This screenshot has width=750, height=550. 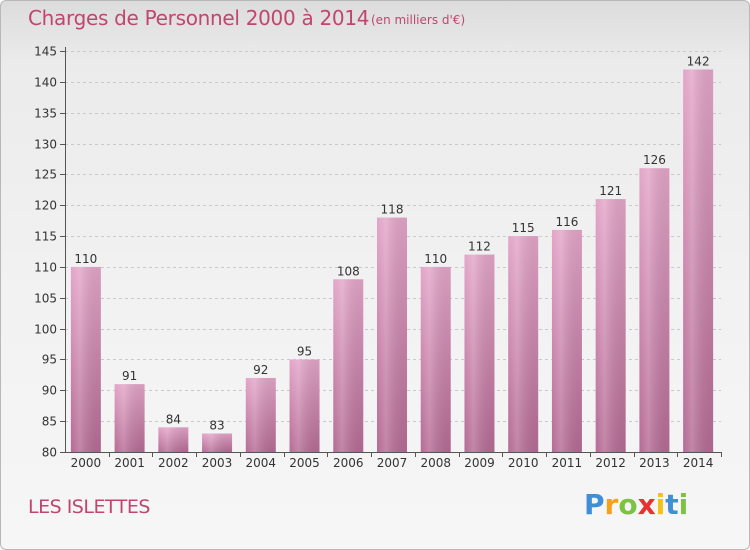 I want to click on logo-letter: r, so click(x=611, y=504).